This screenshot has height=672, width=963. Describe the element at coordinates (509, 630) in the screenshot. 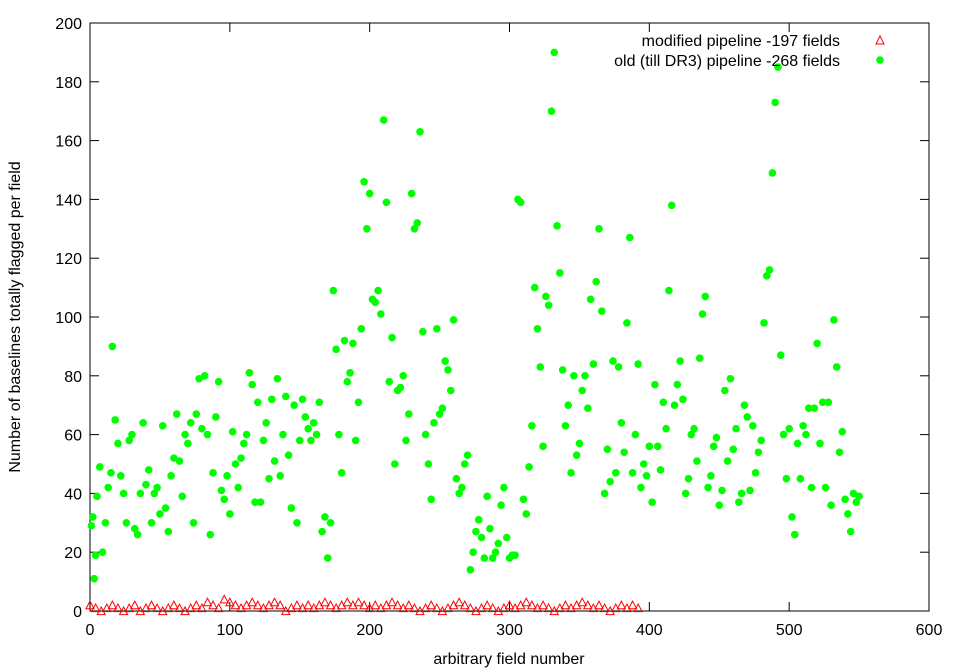

I see `x-tick-label: 300` at that location.